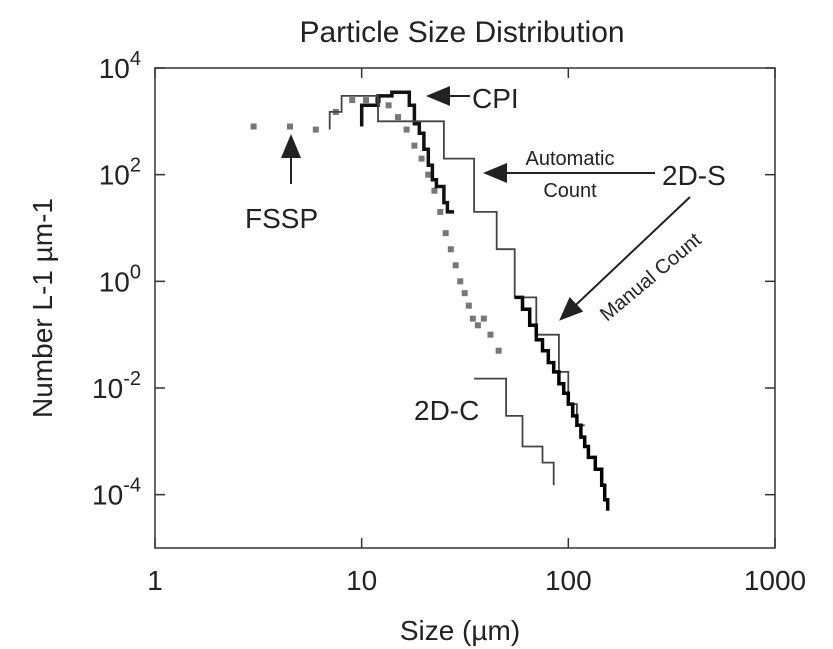  I want to click on x-tick-label: 1, so click(155, 580).